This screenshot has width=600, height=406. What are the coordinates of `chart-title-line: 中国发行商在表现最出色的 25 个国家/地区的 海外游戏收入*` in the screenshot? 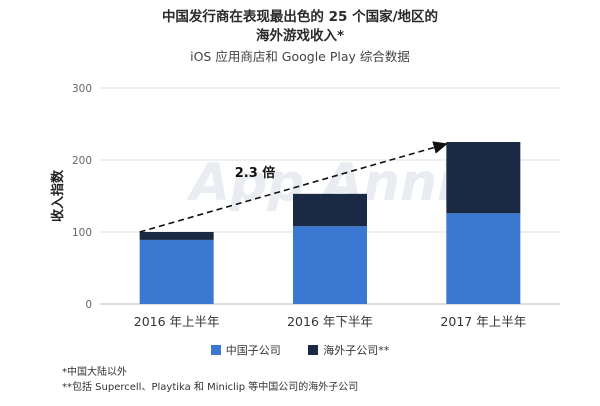 It's located at (300, 26).